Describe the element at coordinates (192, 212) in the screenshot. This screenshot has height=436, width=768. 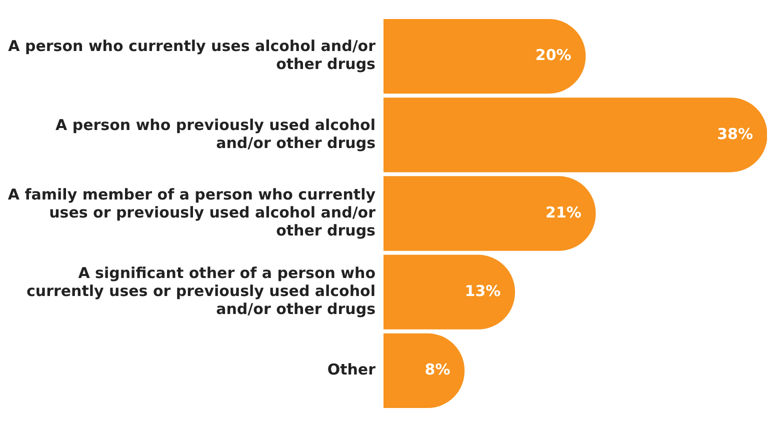
I see `y-tick-label: A family member of a person who currently uses or previously used alcohol and/or other drugs` at that location.